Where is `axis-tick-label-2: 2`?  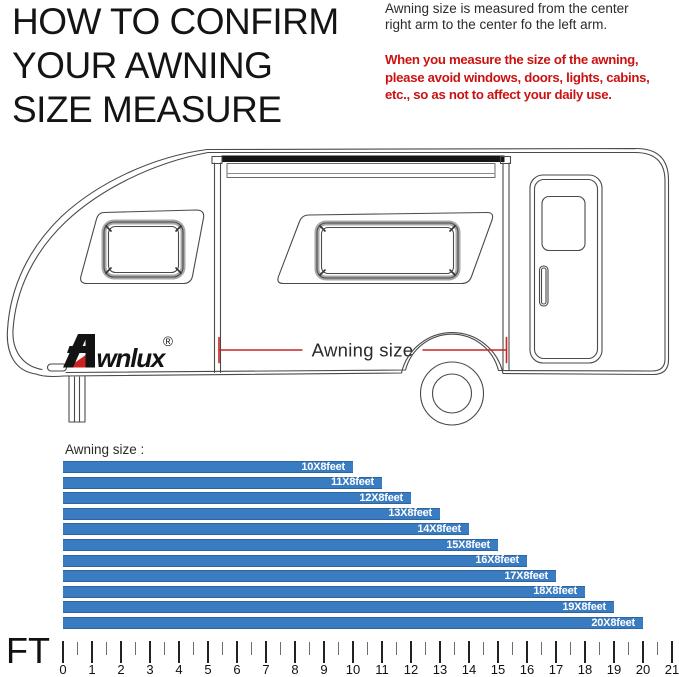
axis-tick-label-2: 2 is located at coordinates (121, 669).